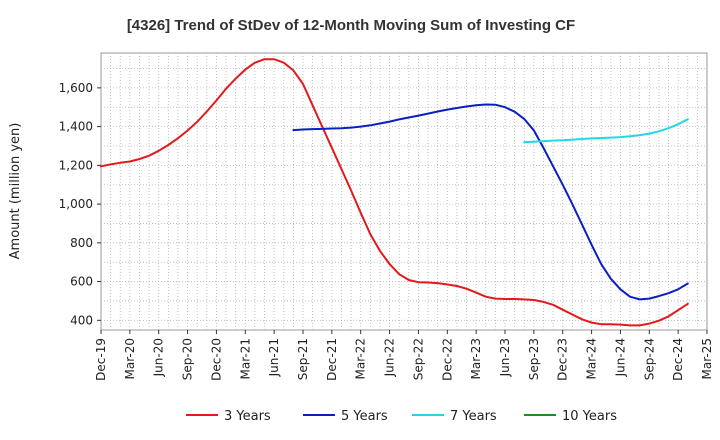 The width and height of the screenshot is (720, 440). I want to click on legend-label: 3 Years, so click(247, 416).